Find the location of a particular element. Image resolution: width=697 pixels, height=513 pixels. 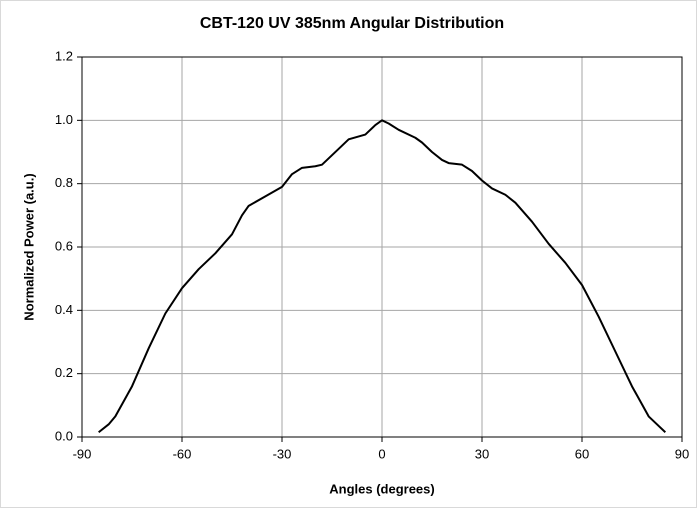

x-tick-label: -90 is located at coordinates (82, 453).